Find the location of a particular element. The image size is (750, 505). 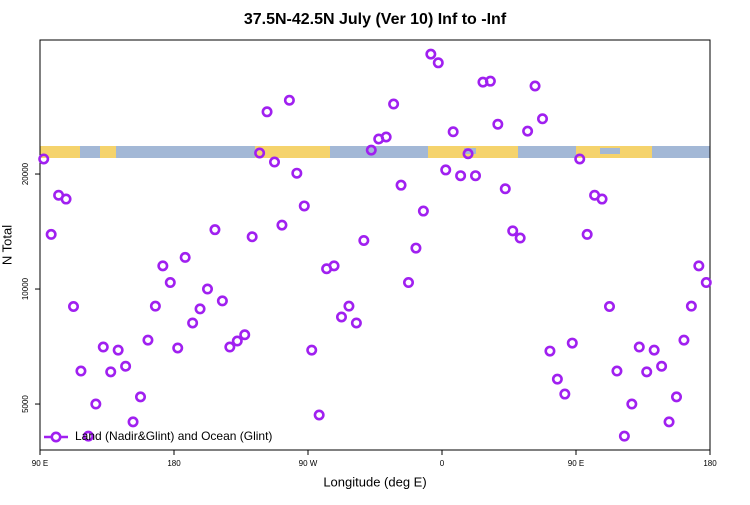

x-tick-label: 90 W is located at coordinates (308, 463).